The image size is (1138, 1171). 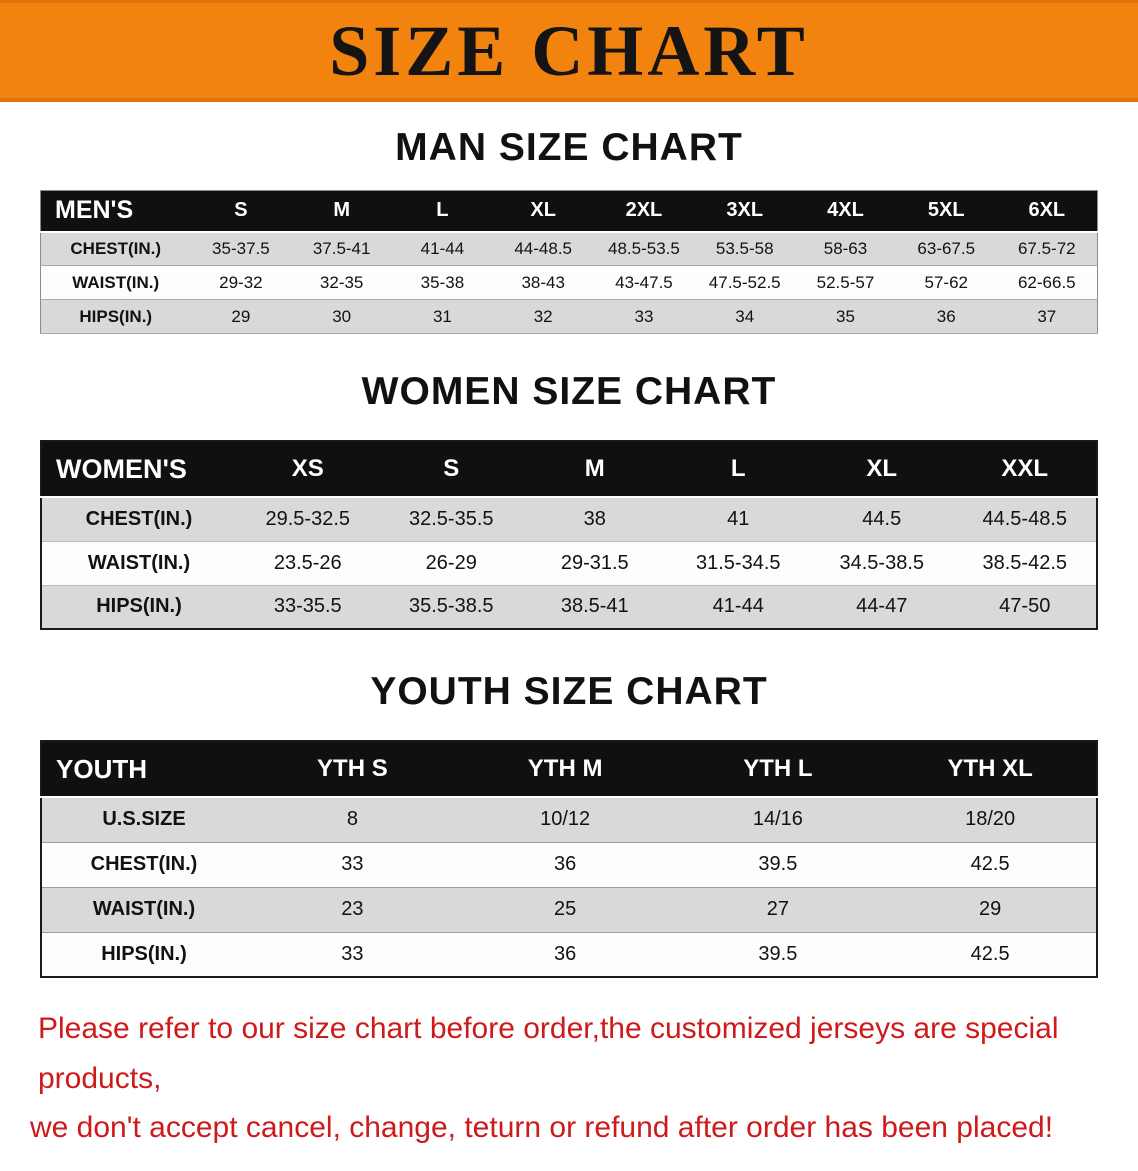 I want to click on size-value: 48.5-53.5, so click(x=644, y=248).